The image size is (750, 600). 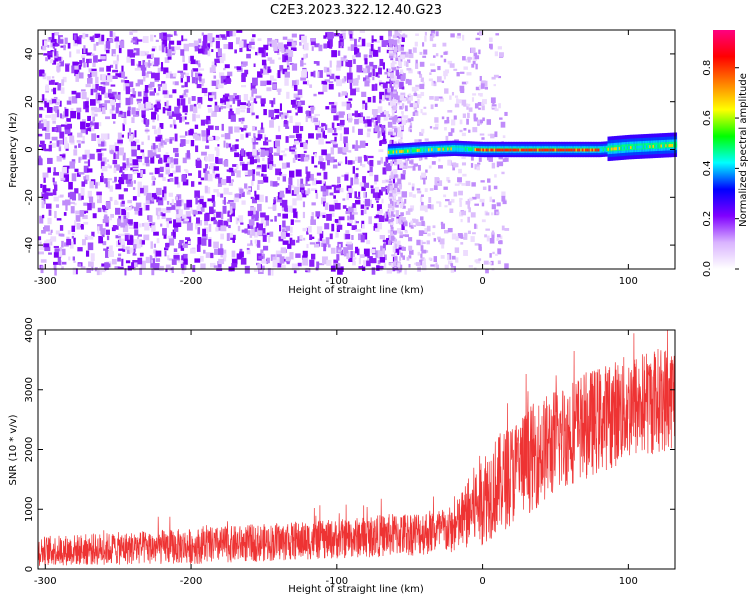 What do you see at coordinates (336, 281) in the screenshot?
I see `x-tick-label: -100` at bounding box center [336, 281].